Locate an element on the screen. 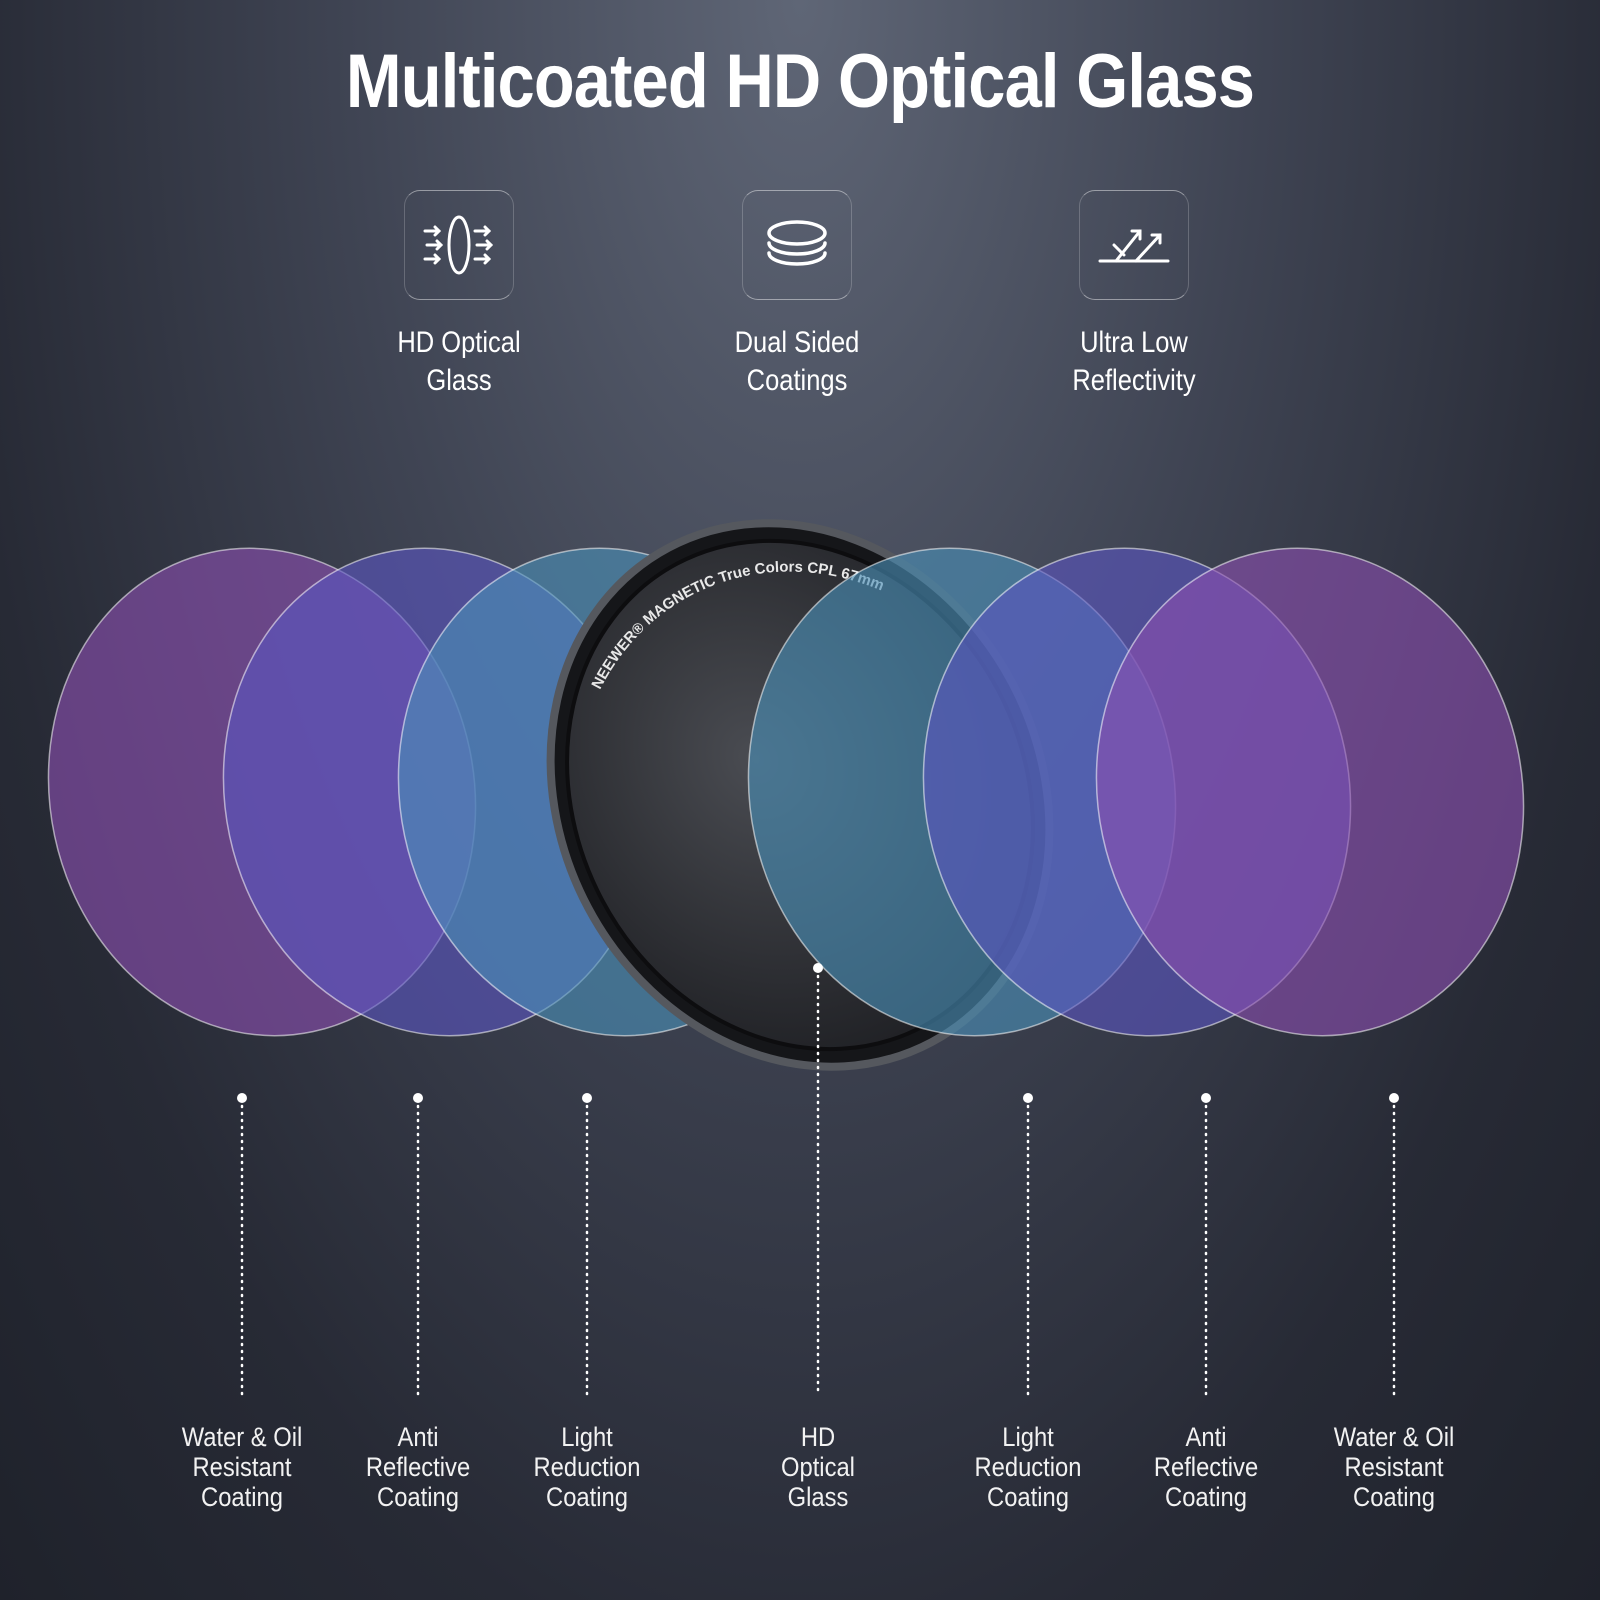  layer-label: HD Optical Glass is located at coordinates (818, 1467).